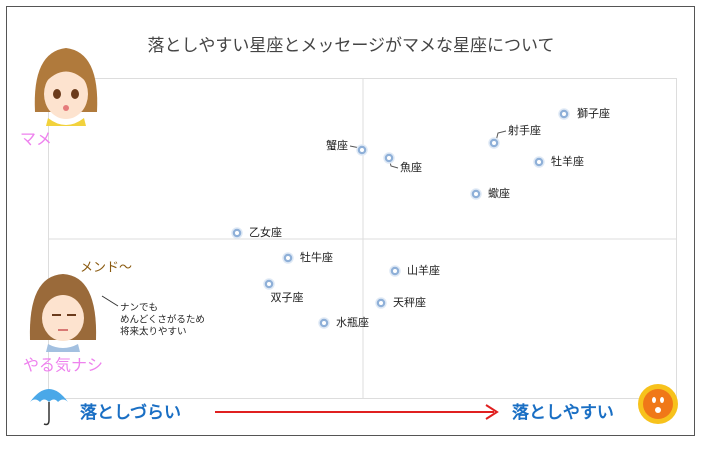 The height and width of the screenshot is (460, 702). What do you see at coordinates (49, 407) in the screenshot?
I see `umbrella-icon` at bounding box center [49, 407].